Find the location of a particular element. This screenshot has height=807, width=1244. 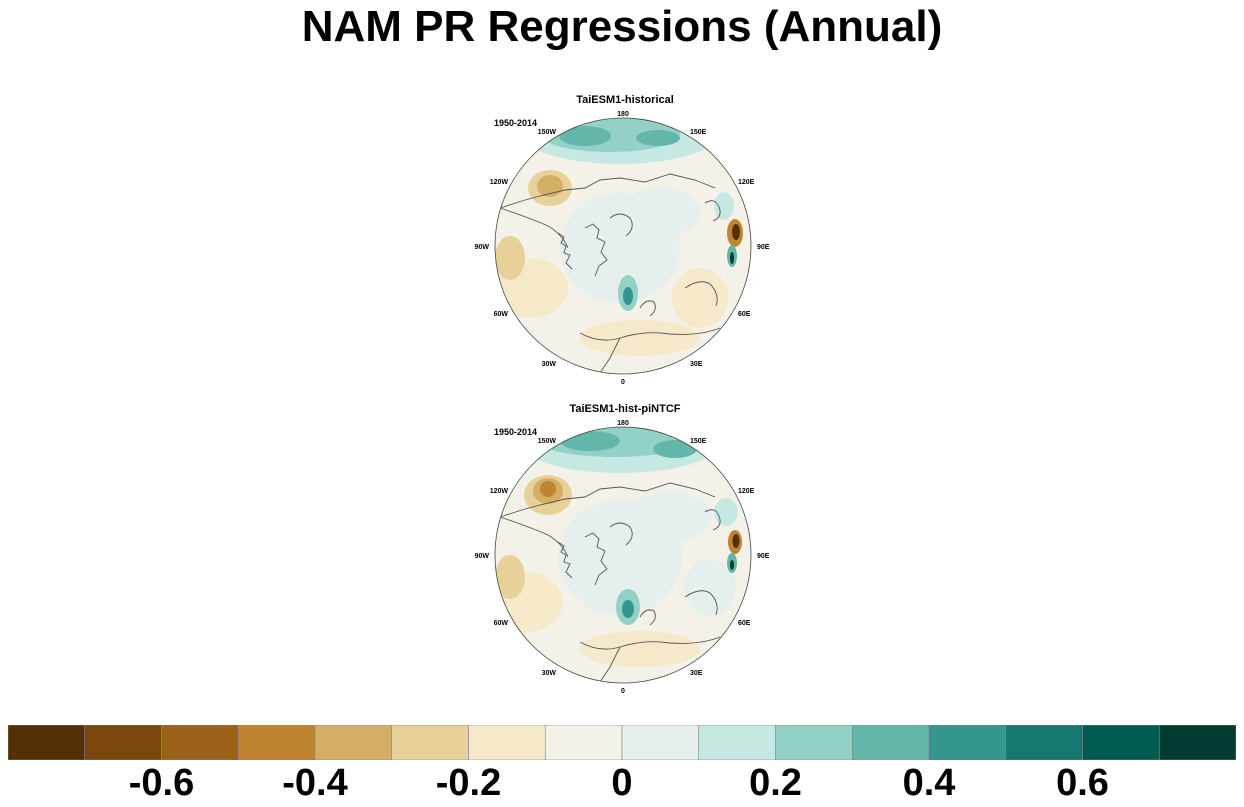

panel-title: TaiESM1-historical is located at coordinates (625, 100).